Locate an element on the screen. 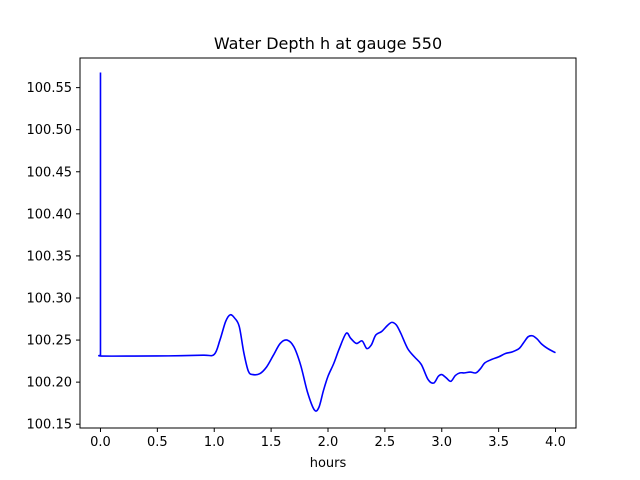 This screenshot has width=640, height=480. y-tick-label: 100.25 is located at coordinates (50, 341).